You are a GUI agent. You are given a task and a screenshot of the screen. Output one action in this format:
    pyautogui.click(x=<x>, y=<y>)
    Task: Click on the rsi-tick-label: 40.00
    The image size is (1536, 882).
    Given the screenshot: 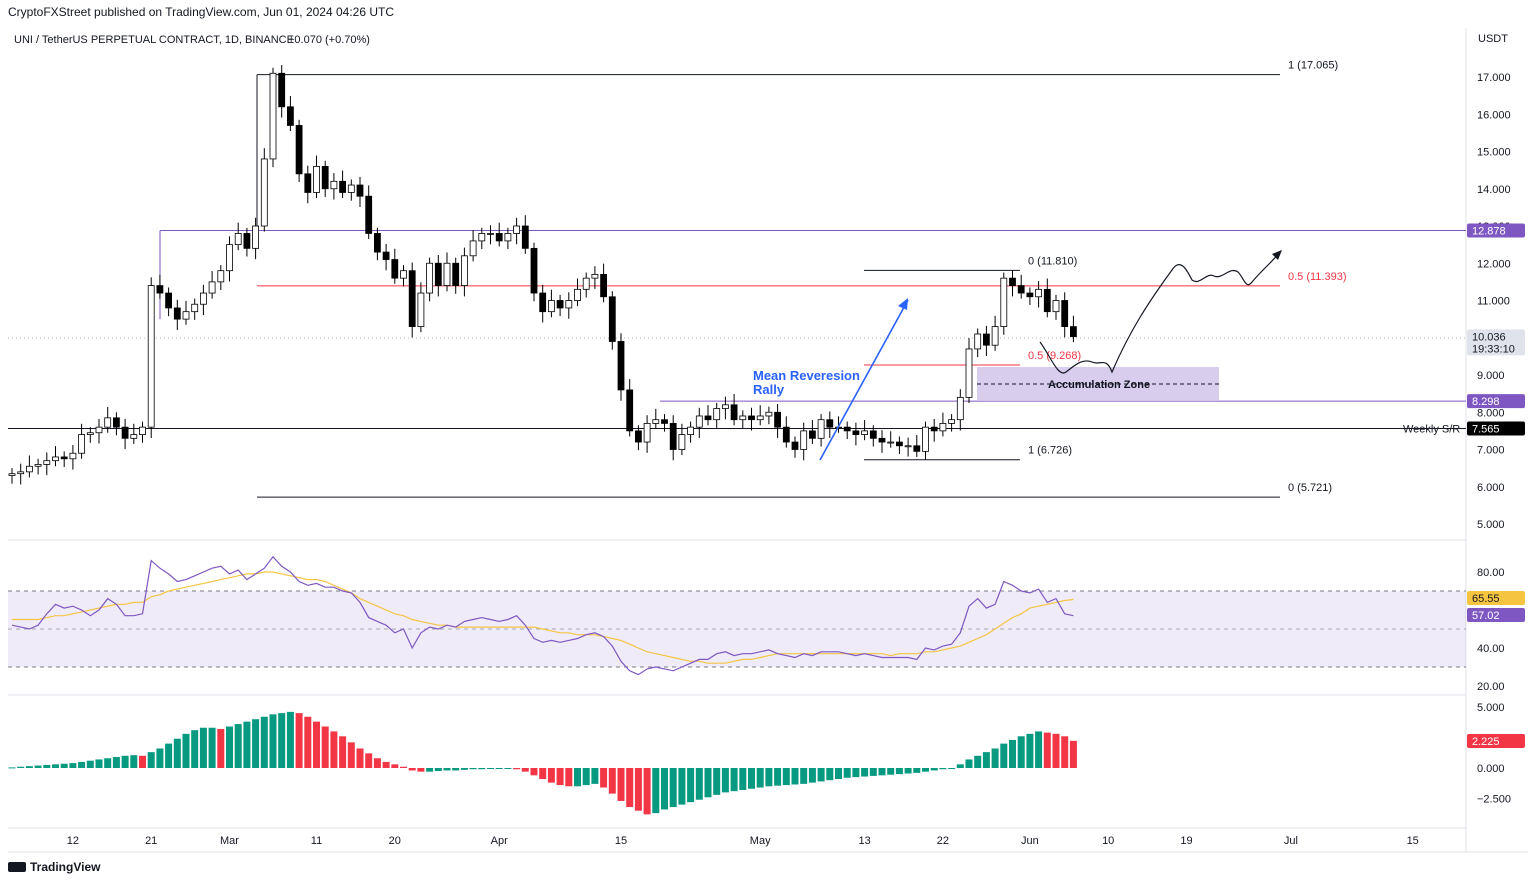 What is the action you would take?
    pyautogui.click(x=1491, y=649)
    